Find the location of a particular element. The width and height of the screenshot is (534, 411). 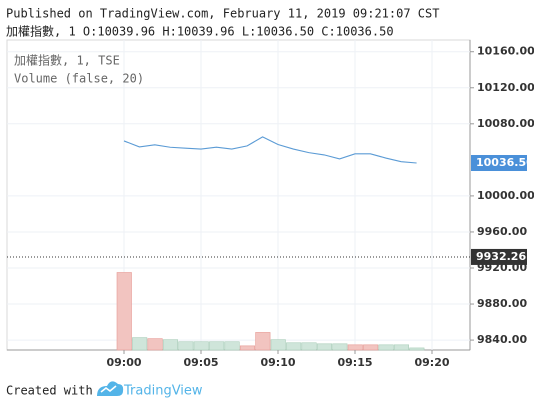

y-tick-label: 9880.00 is located at coordinates (502, 303).